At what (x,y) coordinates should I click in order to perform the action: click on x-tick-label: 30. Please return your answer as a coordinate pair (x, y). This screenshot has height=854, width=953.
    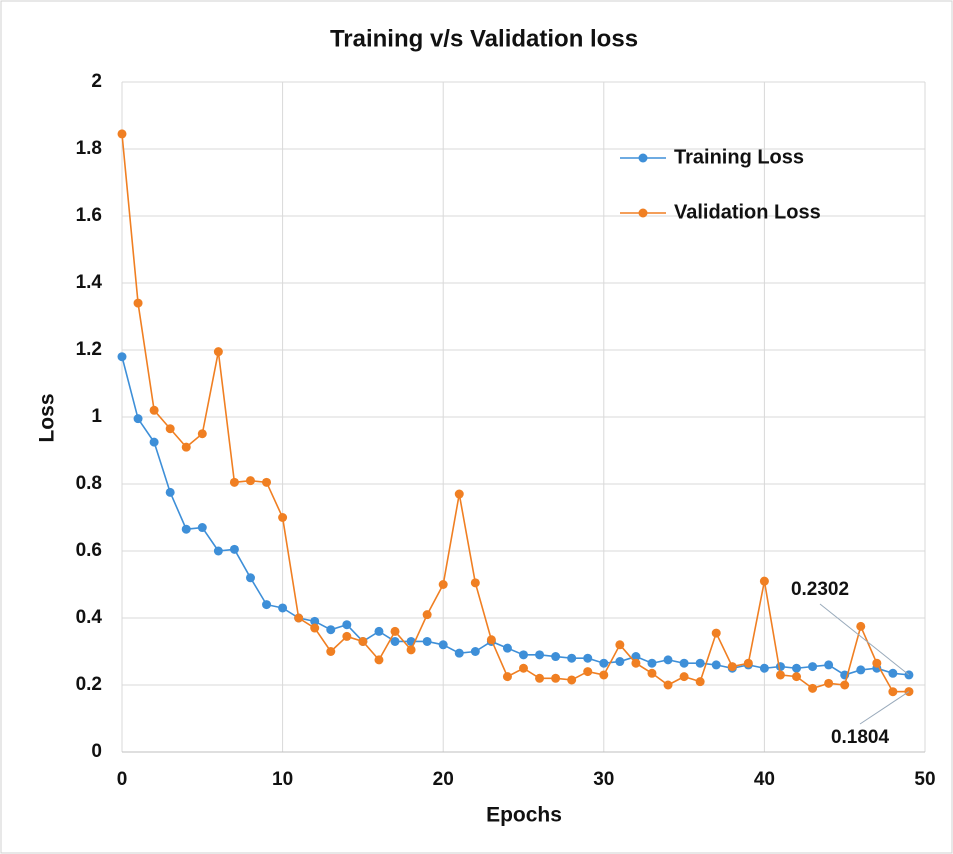
    Looking at the image, I should click on (603, 779).